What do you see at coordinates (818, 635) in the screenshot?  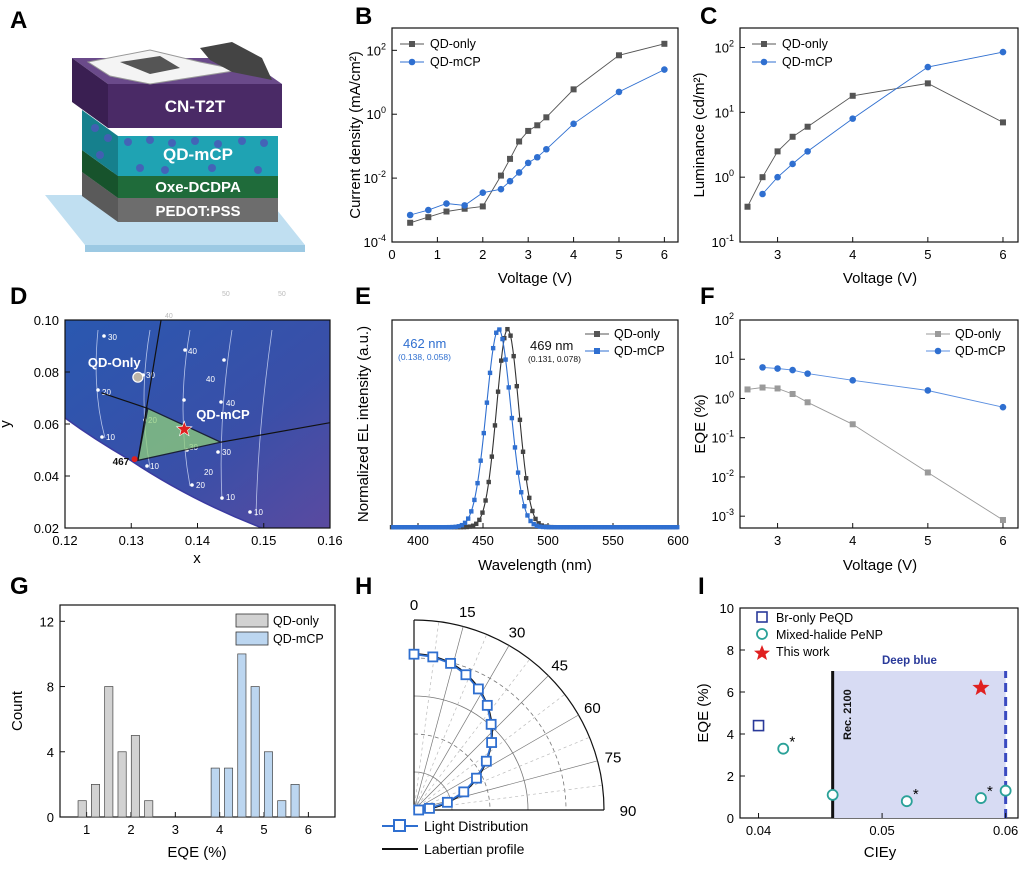 I see `legend-i: Br-only PeQD Mixed-halide PeNP This work` at bounding box center [818, 635].